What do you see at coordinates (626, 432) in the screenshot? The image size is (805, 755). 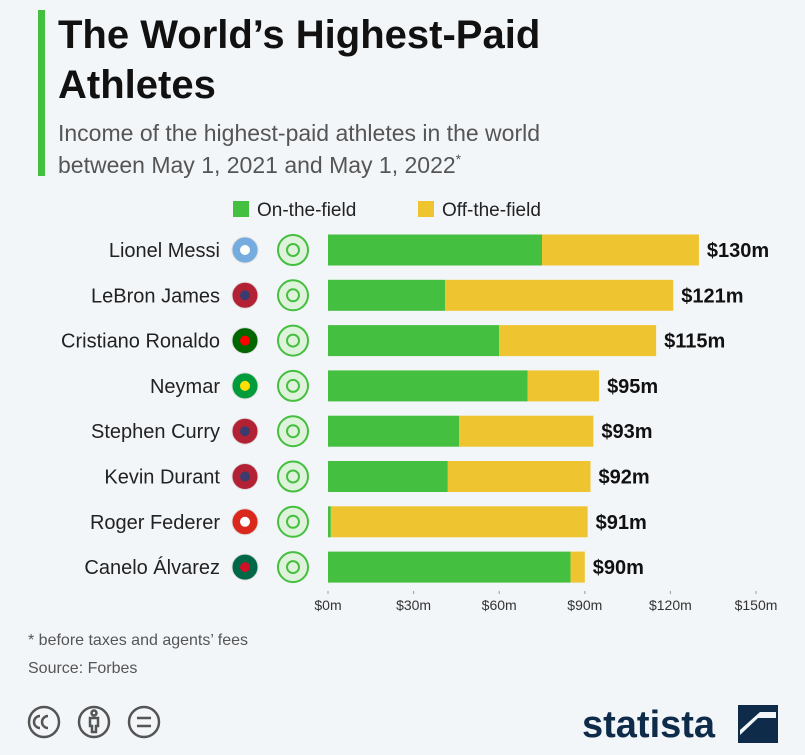 I see `value-label: $93m` at bounding box center [626, 432].